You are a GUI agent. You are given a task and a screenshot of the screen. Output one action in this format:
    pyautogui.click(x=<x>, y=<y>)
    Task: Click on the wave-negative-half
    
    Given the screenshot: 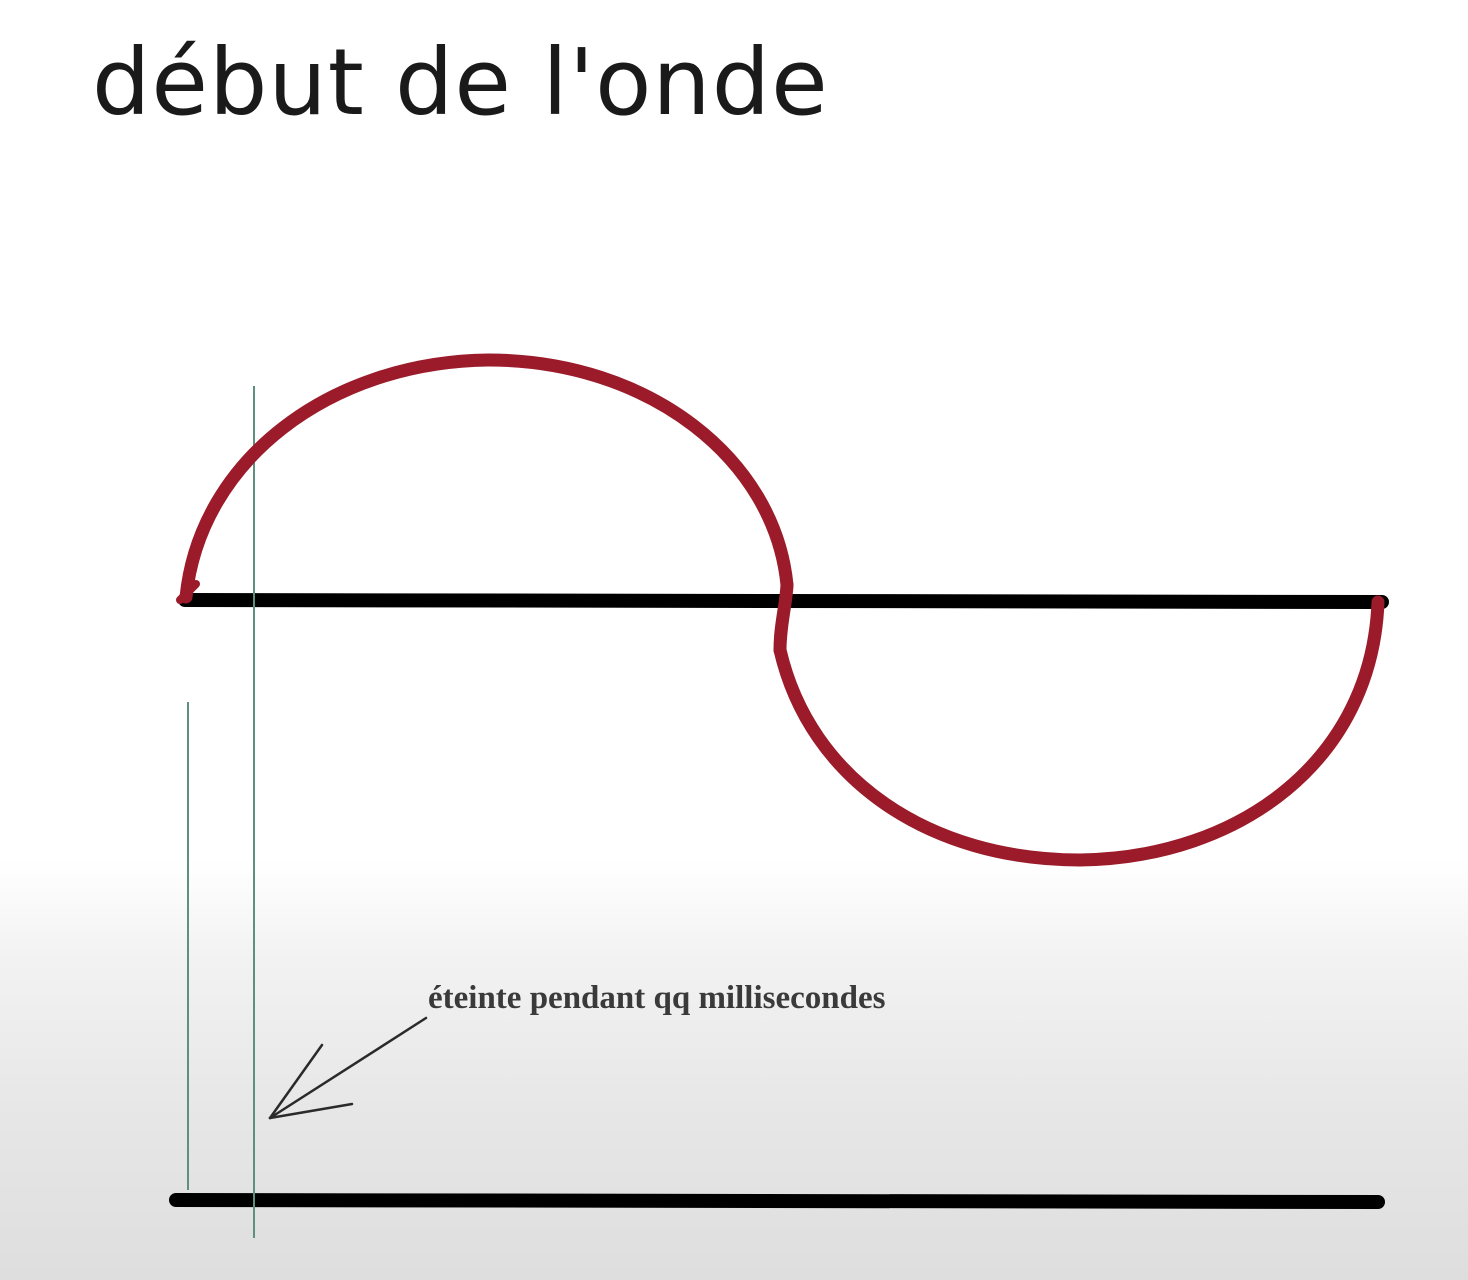 What is the action you would take?
    pyautogui.click(x=1079, y=731)
    